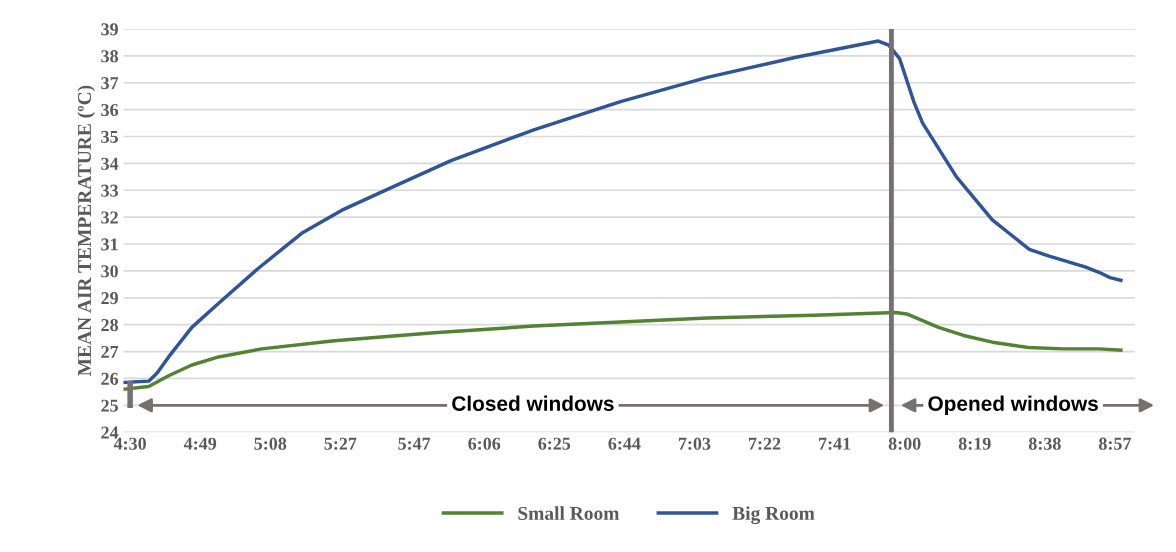 The height and width of the screenshot is (552, 1176). Describe the element at coordinates (835, 443) in the screenshot. I see `x-tick-label: 7:41` at that location.